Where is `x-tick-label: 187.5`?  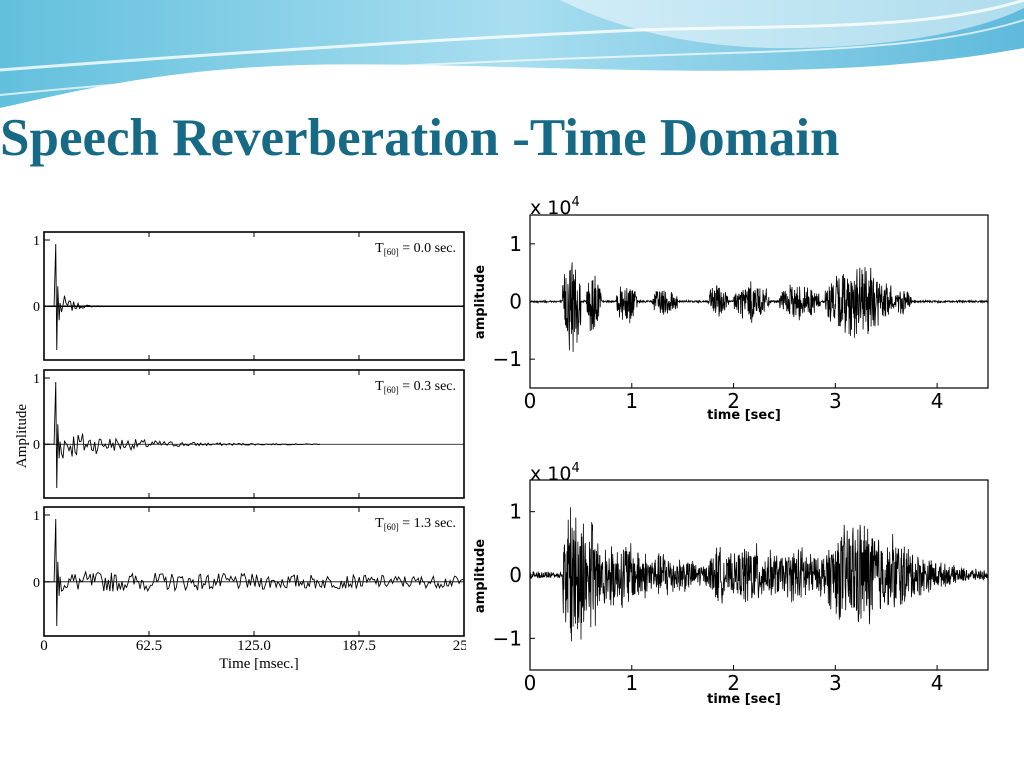 x-tick-label: 187.5 is located at coordinates (359, 646).